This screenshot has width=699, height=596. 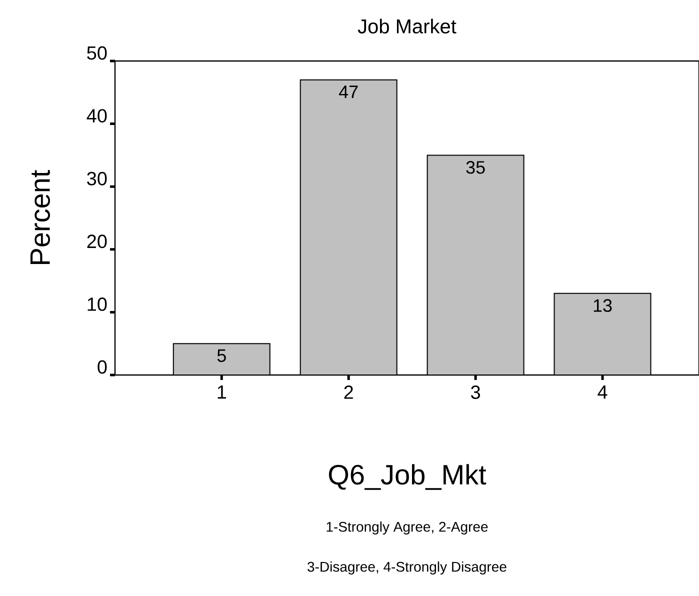 What do you see at coordinates (407, 26) in the screenshot?
I see `chart-title: Job Market` at bounding box center [407, 26].